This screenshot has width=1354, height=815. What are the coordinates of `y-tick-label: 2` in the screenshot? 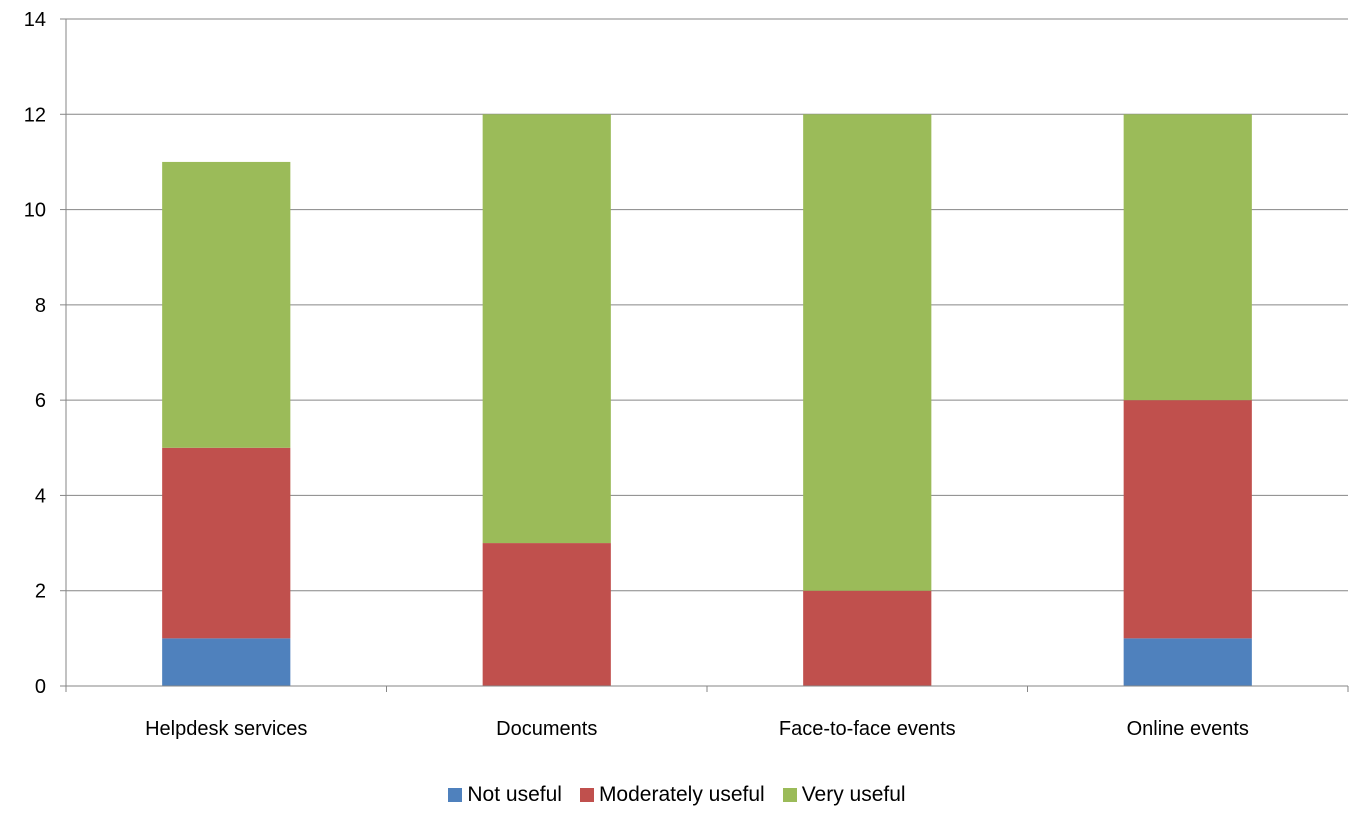 It's located at (40, 592).